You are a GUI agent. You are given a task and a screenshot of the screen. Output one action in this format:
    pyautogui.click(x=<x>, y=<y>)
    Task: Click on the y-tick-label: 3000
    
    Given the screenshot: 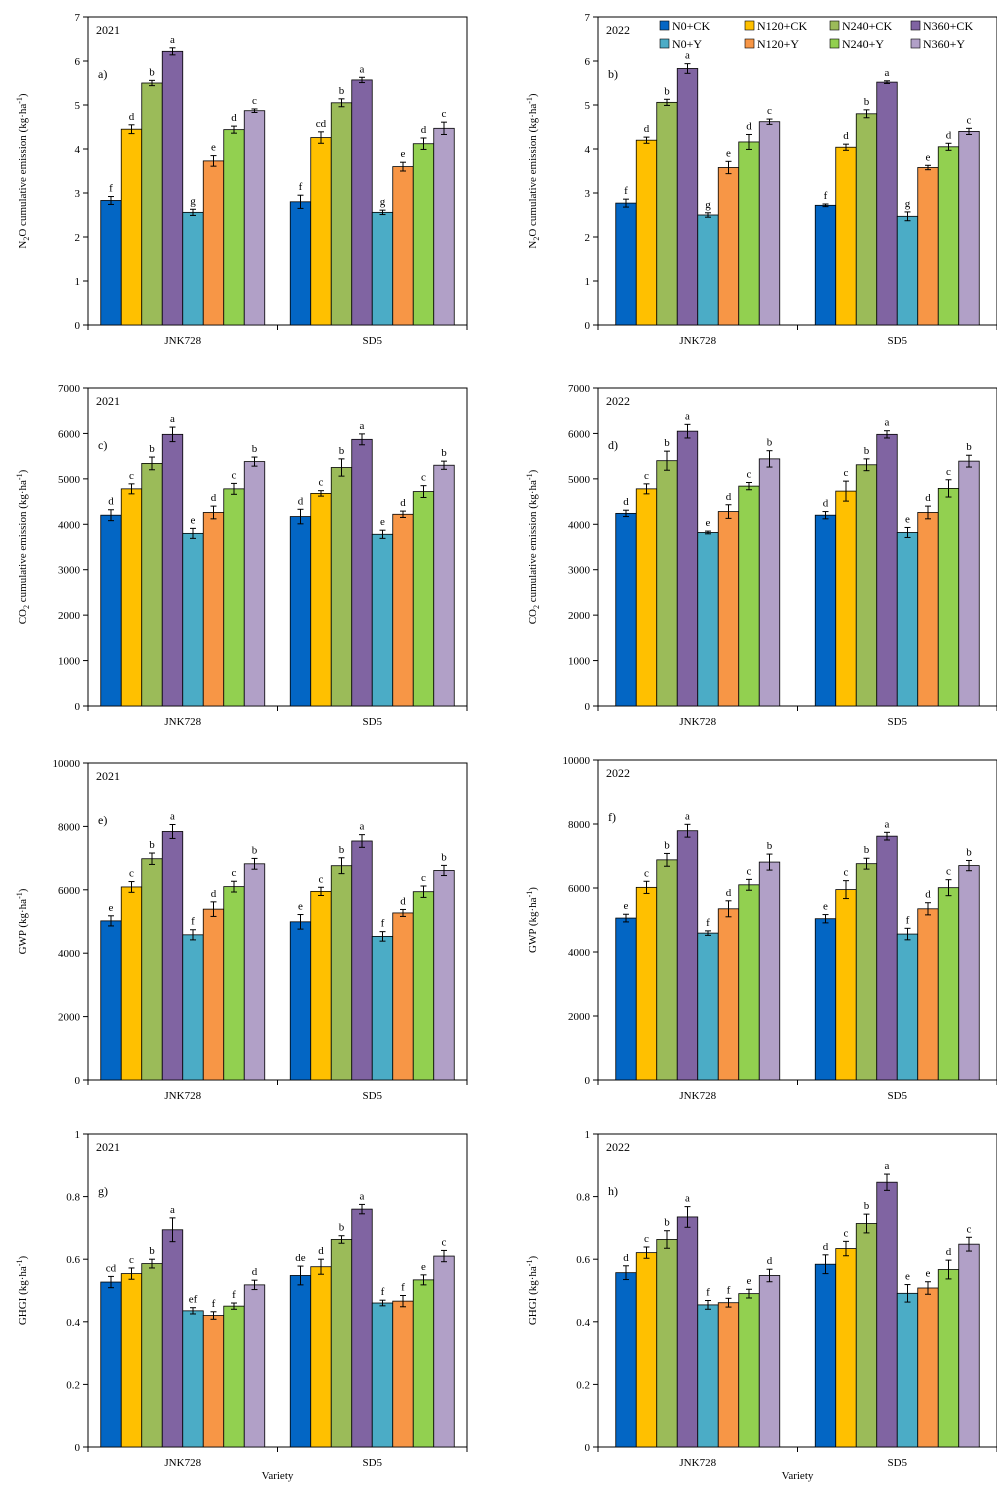 What is the action you would take?
    pyautogui.click(x=69, y=571)
    